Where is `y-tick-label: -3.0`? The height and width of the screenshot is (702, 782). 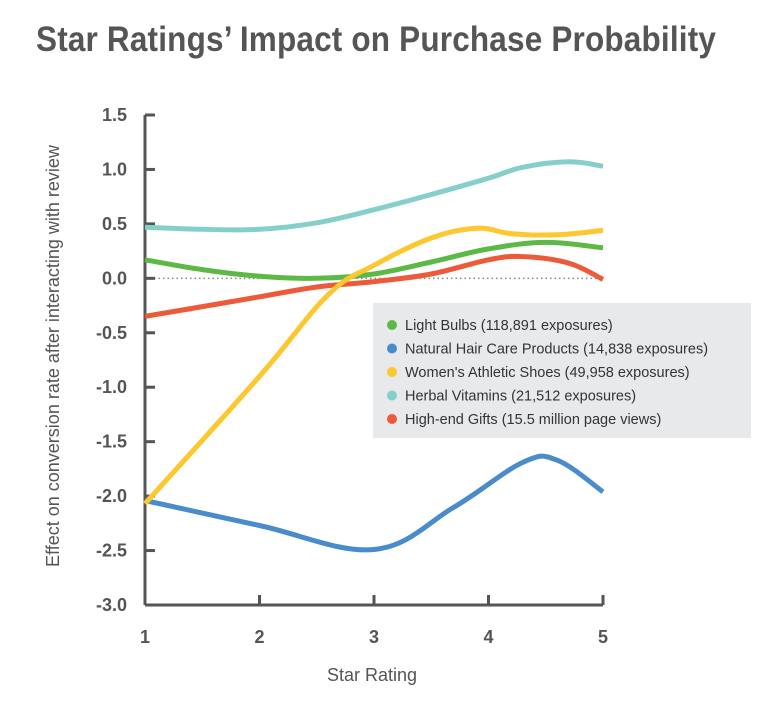 y-tick-label: -3.0 is located at coordinates (111, 605).